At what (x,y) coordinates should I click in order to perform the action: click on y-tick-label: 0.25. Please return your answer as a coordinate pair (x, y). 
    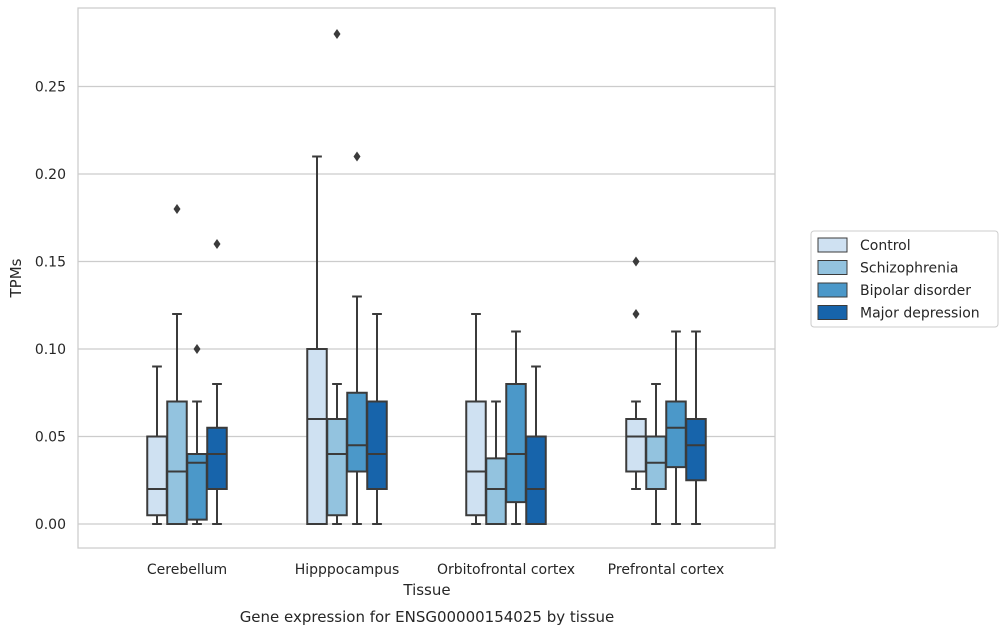
    Looking at the image, I should click on (50, 88).